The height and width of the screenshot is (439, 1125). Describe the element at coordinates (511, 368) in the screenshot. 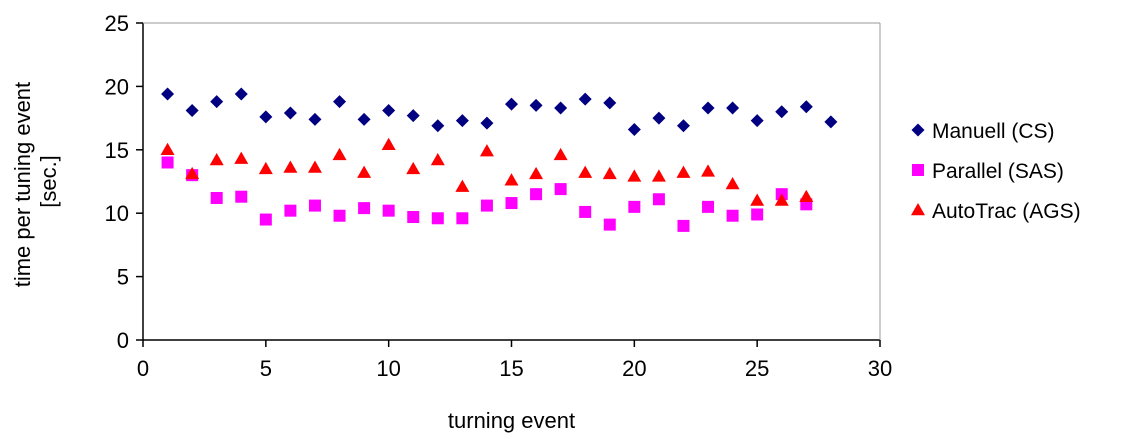

I see `x-tick-label: 15` at that location.